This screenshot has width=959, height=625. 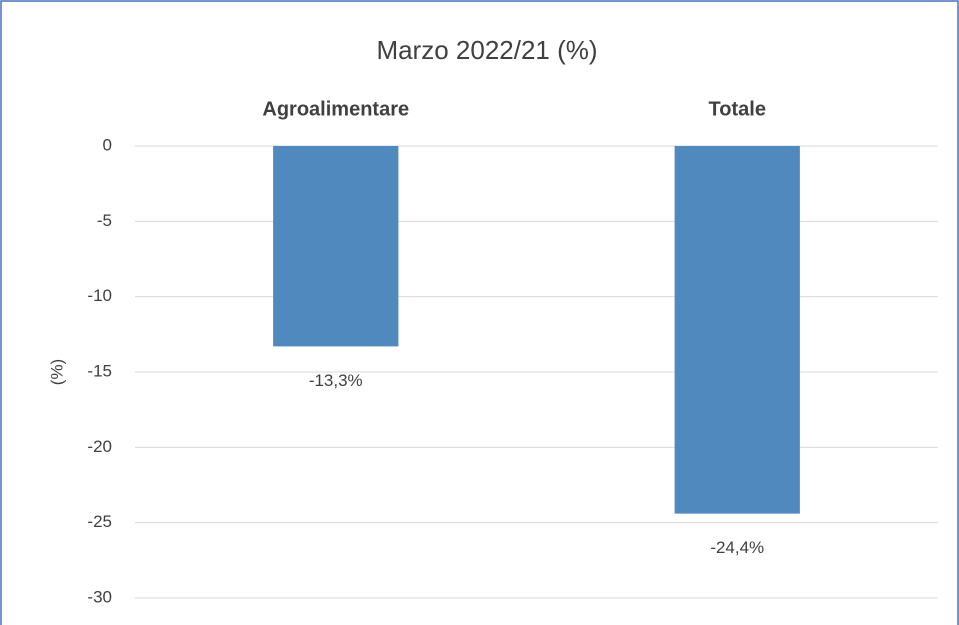 I want to click on category-label: Totale, so click(x=737, y=109).